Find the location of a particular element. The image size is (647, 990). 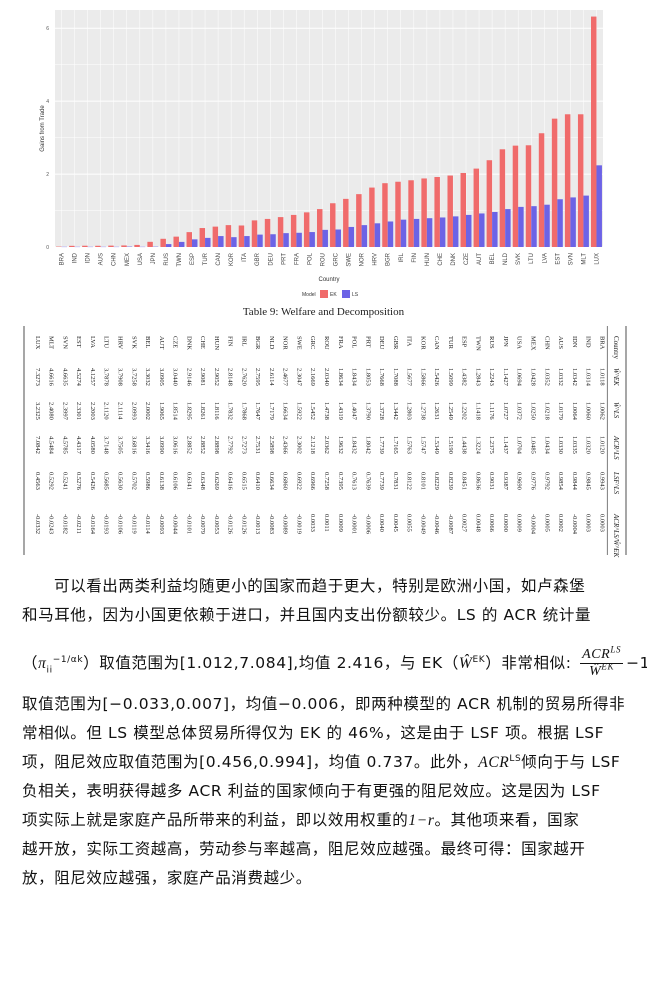

table-cell: 1.0342 is located at coordinates (574, 377).